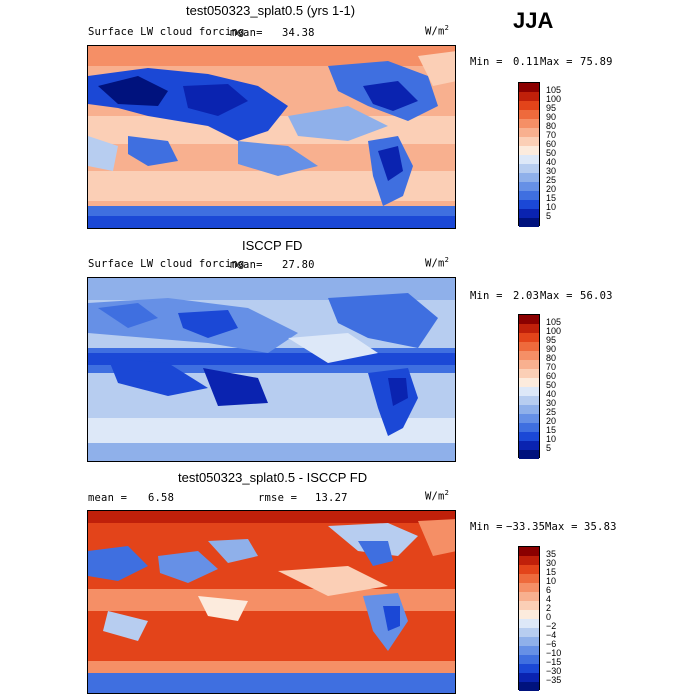  I want to click on colorbar-tick-label: 95, so click(551, 340).